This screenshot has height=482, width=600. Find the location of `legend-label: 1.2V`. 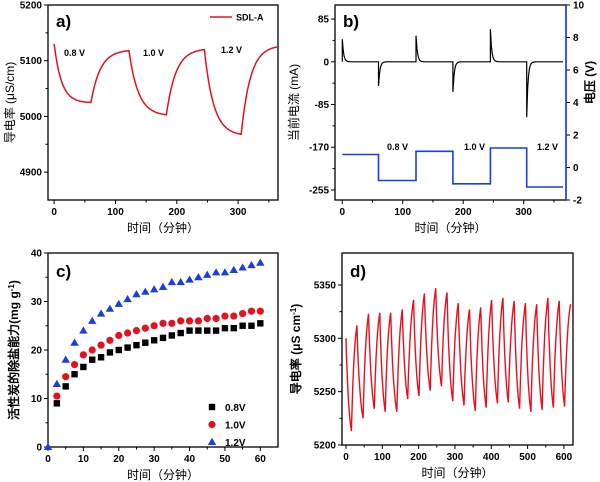

legend-label: 1.2V is located at coordinates (235, 443).